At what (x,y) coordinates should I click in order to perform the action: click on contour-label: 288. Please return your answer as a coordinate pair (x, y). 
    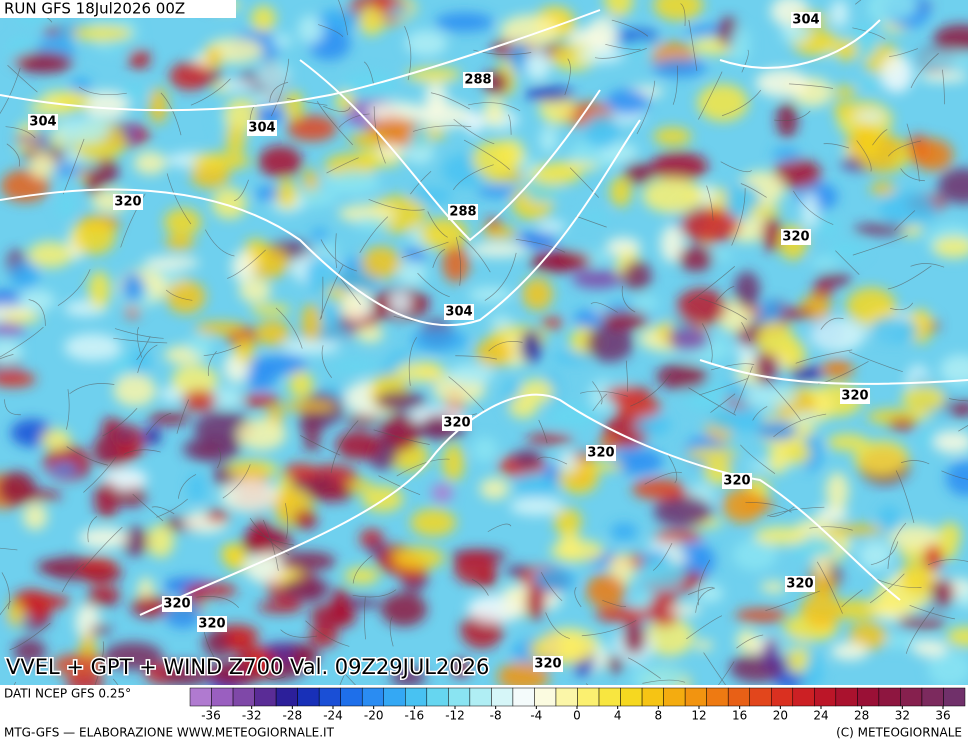
    Looking at the image, I should click on (462, 212).